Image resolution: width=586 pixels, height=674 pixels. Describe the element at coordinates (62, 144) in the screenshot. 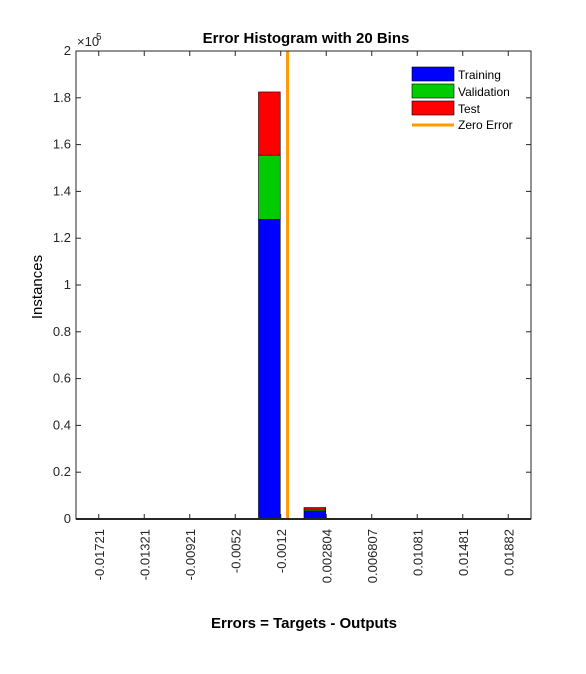

I see `y-tick-label: 1.6` at that location.